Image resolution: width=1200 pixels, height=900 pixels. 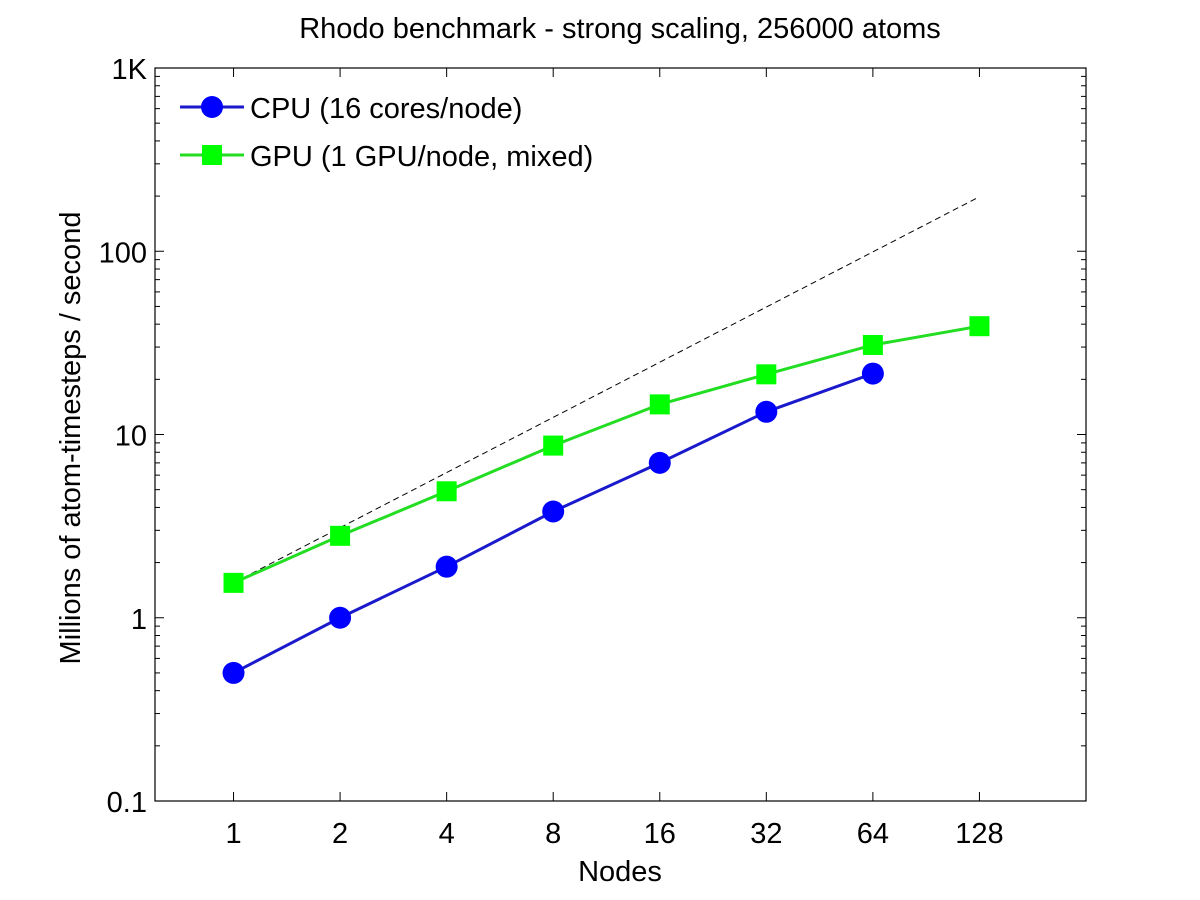 I want to click on y-tick-label: 1, so click(x=139, y=620).